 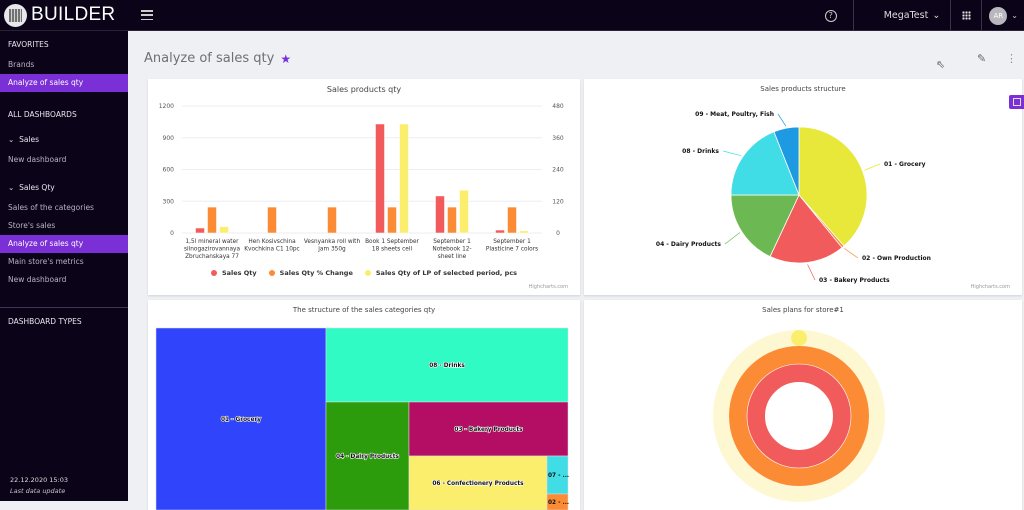 What do you see at coordinates (39, 485) in the screenshot?
I see `last-update: 22.12.2020 15:03 Last data update` at bounding box center [39, 485].